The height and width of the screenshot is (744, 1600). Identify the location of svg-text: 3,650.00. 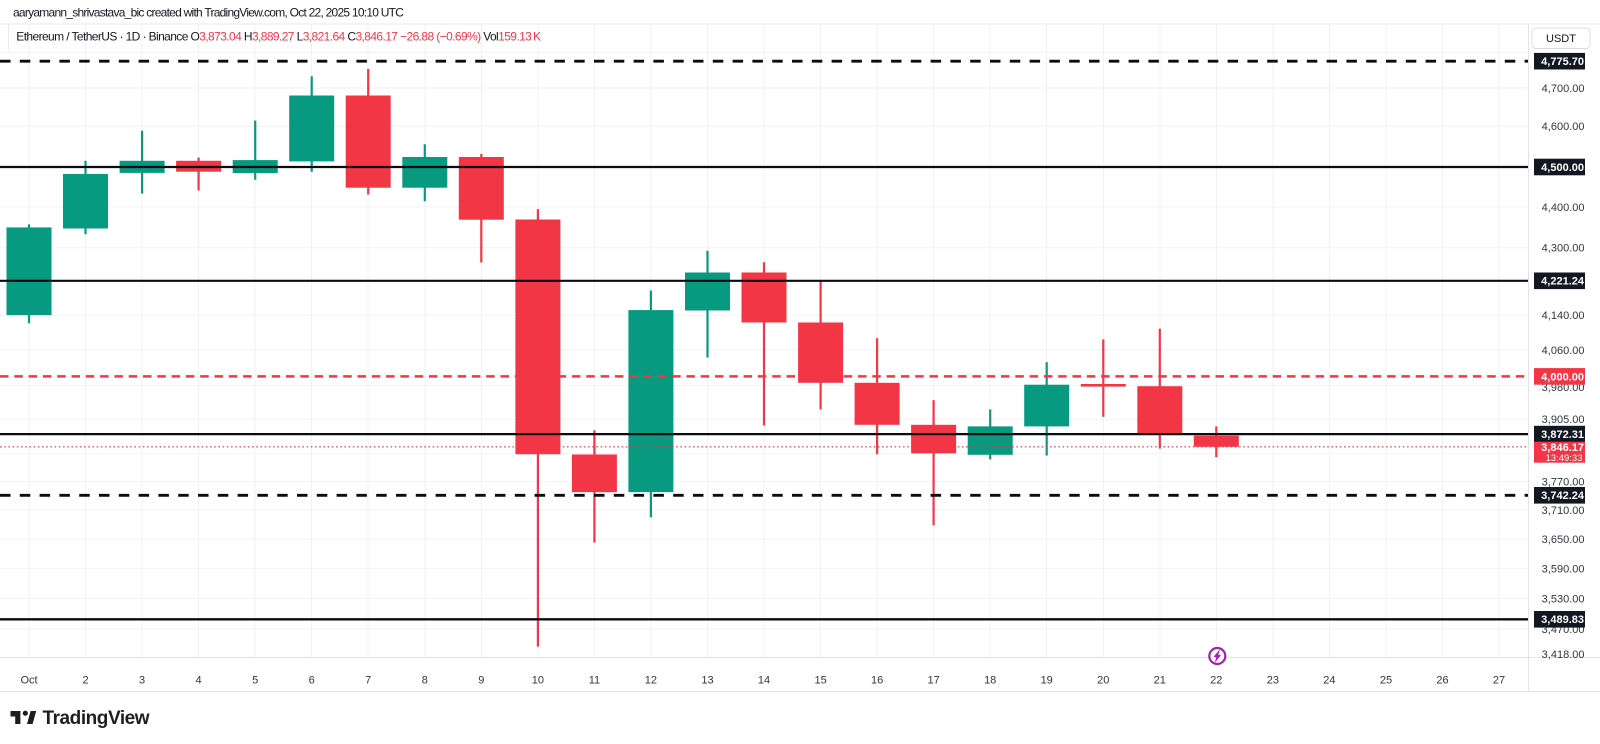
(1563, 540).